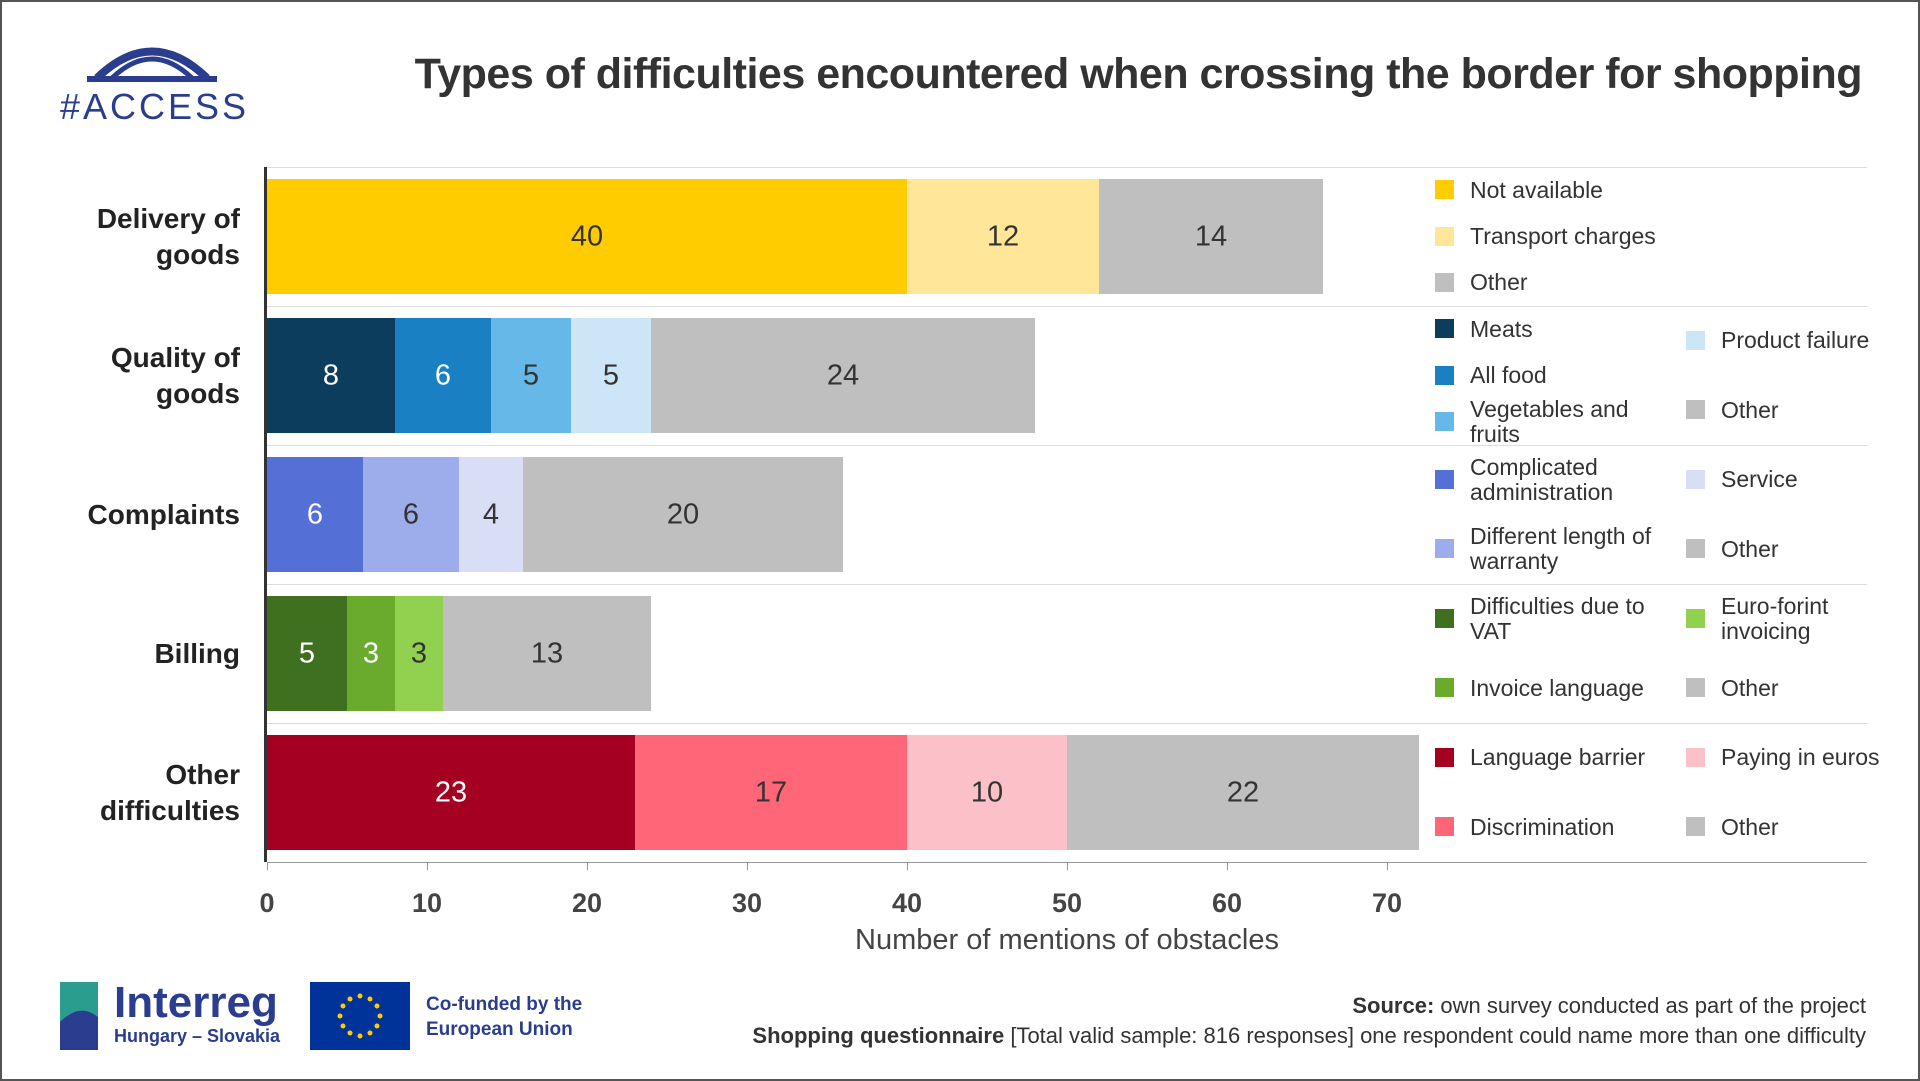  I want to click on legend-label: Complicated administration, so click(1542, 479).